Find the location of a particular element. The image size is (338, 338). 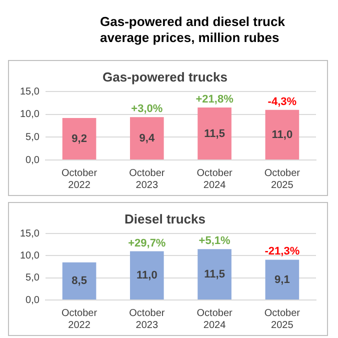

data-label: 9,2 is located at coordinates (79, 139).